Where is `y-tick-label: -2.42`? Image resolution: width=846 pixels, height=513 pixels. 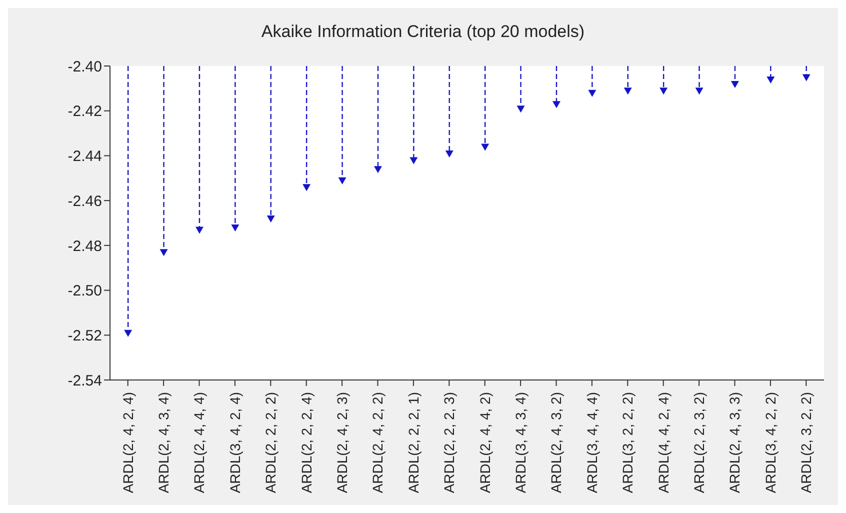 y-tick-label: -2.42 is located at coordinates (85, 111).